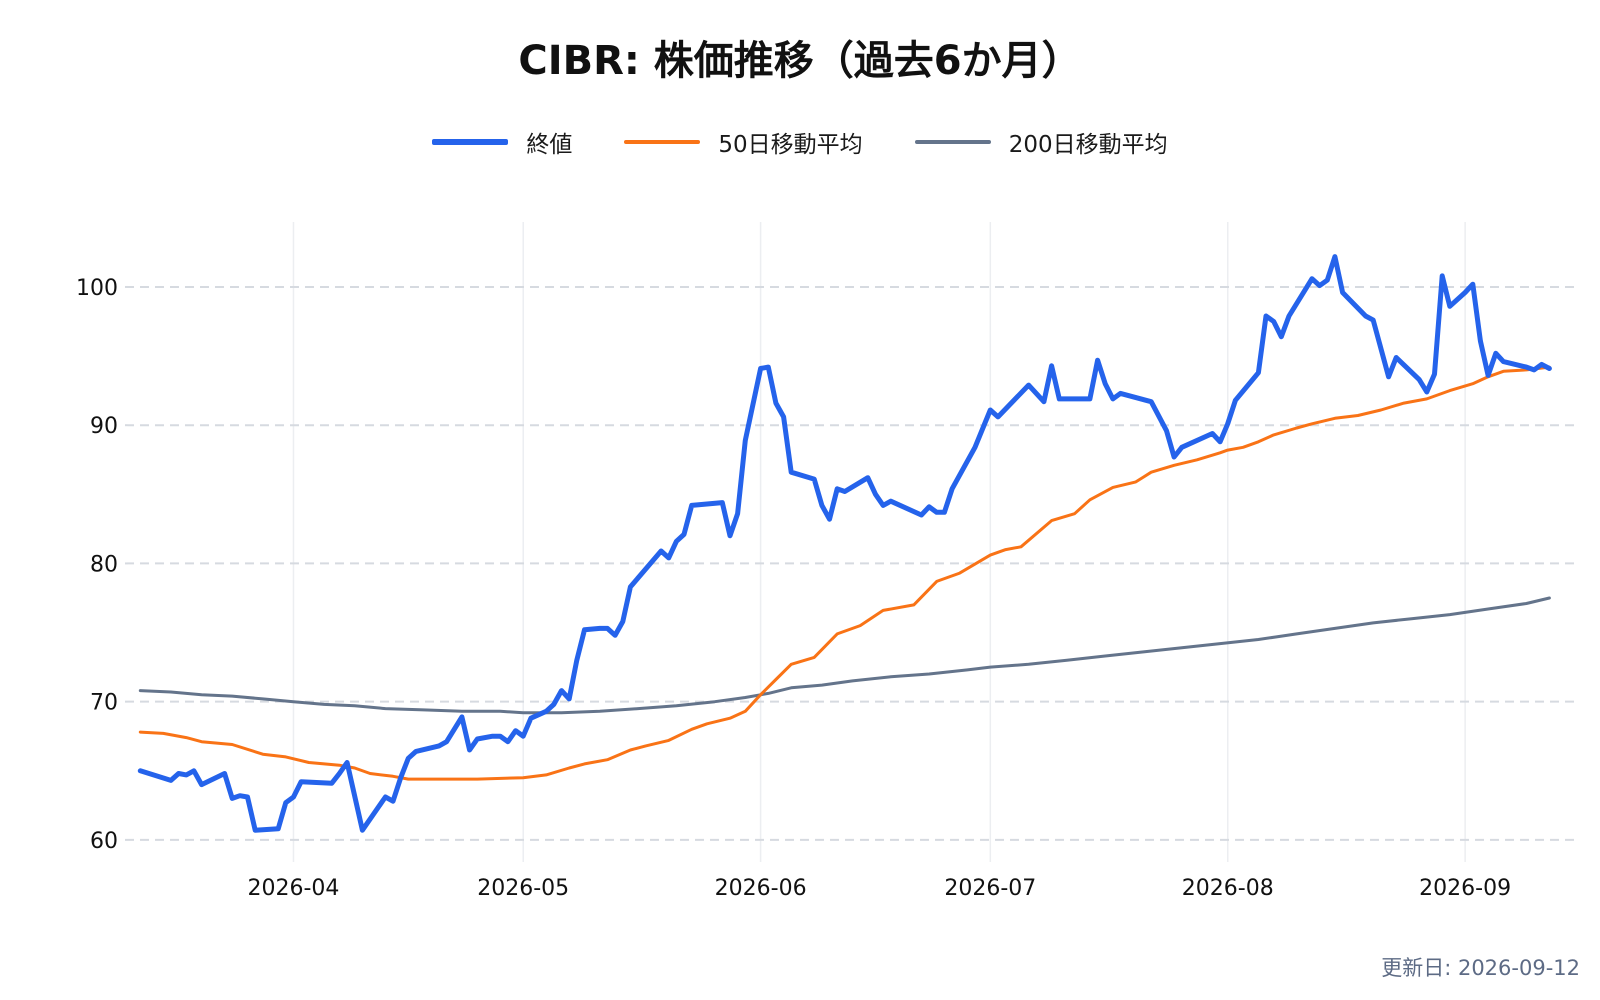 Image resolution: width=1600 pixels, height=1000 pixels. Describe the element at coordinates (1228, 888) in the screenshot. I see `x-tick-label: 2026-08` at that location.